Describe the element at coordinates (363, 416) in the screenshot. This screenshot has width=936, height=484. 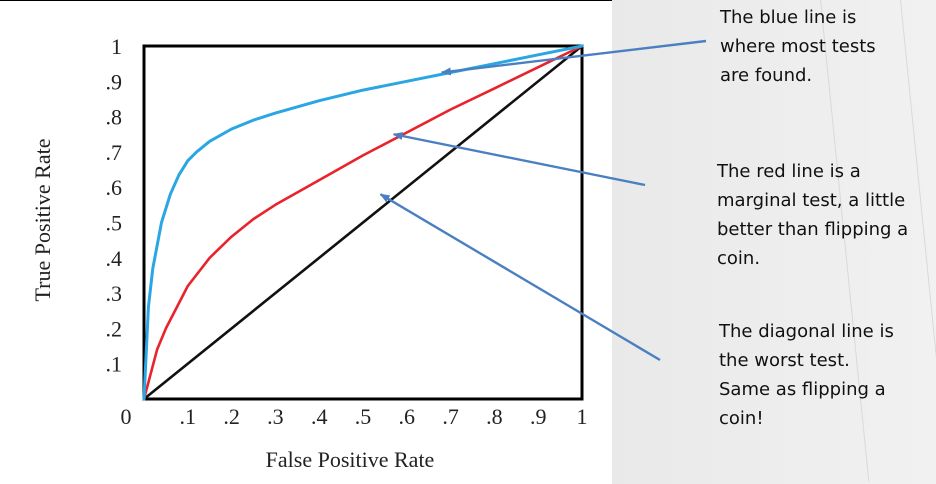
I see `x-tick-label: .5` at that location.